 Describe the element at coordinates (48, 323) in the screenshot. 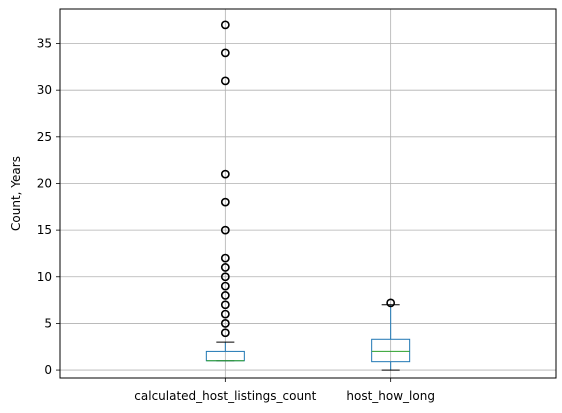

I see `y-tick-label: 5` at that location.